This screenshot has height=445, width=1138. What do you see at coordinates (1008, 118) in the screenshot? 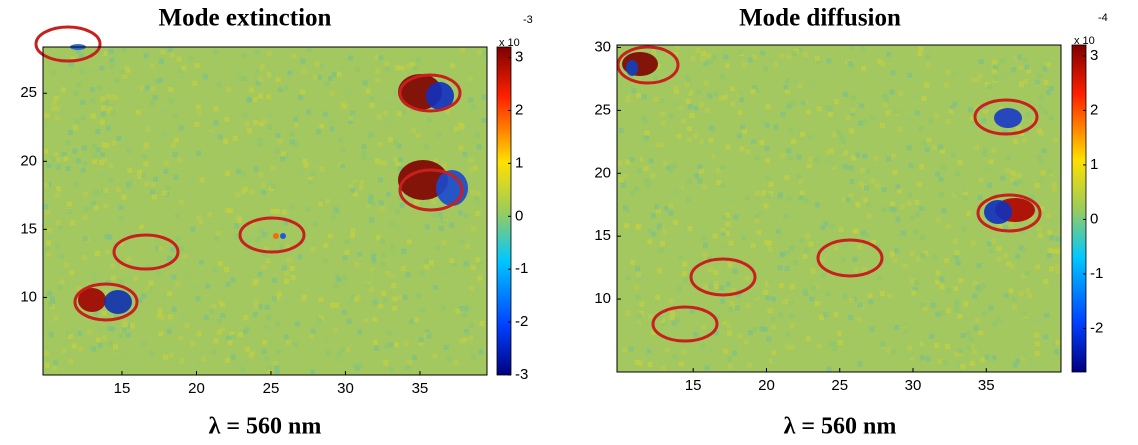
I see `heatmap-spot` at bounding box center [1008, 118].